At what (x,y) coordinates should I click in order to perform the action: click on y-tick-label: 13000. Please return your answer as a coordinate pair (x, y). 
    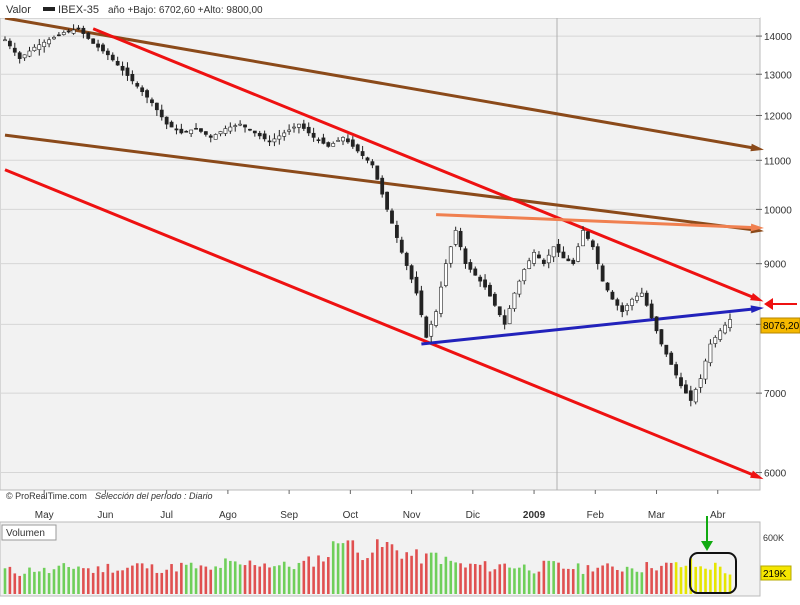
    Looking at the image, I should click on (778, 75).